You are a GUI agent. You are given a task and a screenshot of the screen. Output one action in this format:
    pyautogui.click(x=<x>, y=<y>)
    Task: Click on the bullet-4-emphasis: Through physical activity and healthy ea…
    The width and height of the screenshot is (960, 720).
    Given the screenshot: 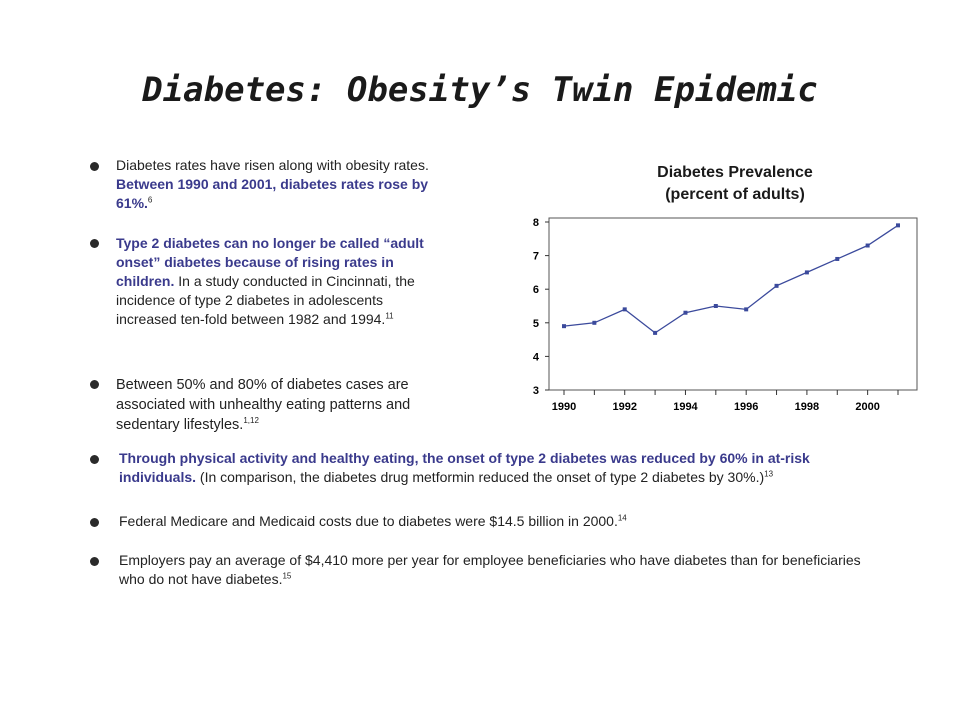 What is the action you would take?
    pyautogui.click(x=464, y=467)
    